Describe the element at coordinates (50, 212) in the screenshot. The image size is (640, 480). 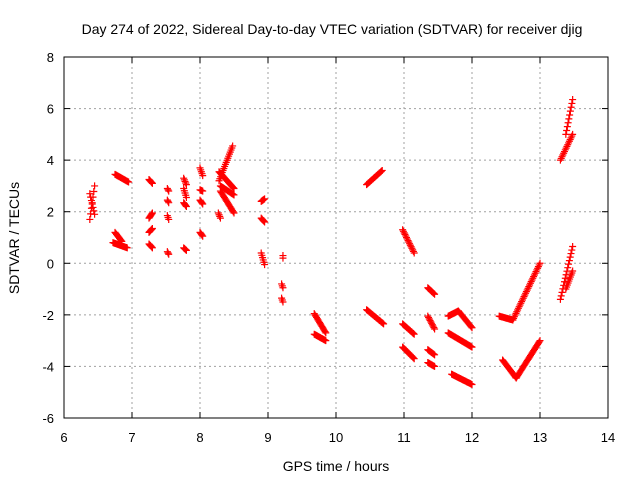
I see `y-tick-label: 2` at that location.